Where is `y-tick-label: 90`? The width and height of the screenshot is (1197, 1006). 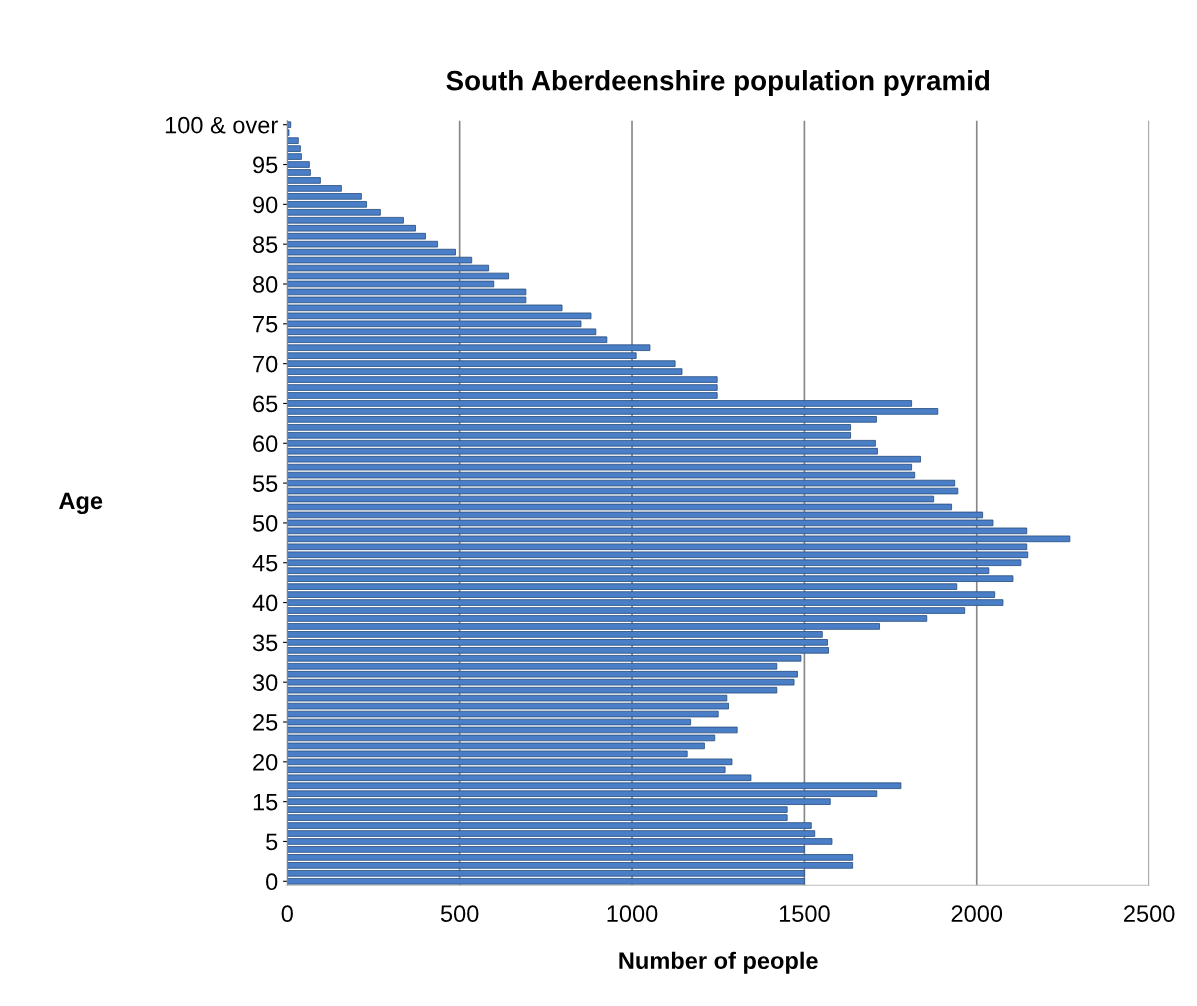 y-tick-label: 90 is located at coordinates (265, 205).